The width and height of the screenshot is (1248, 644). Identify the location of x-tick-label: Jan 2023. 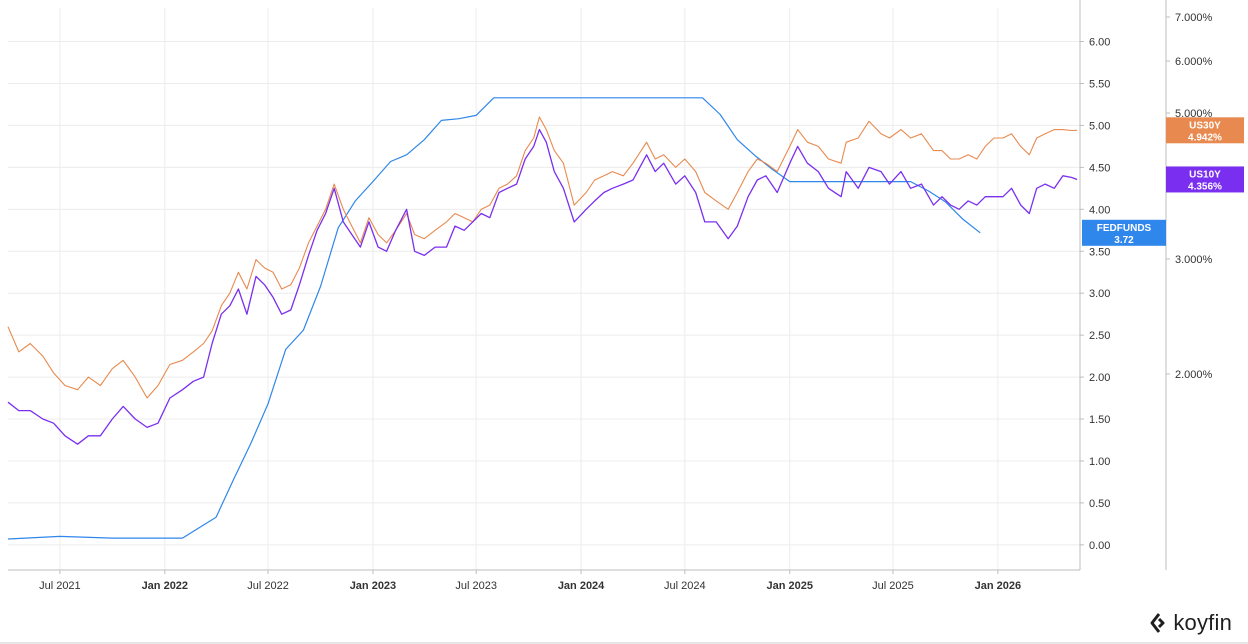
(373, 586).